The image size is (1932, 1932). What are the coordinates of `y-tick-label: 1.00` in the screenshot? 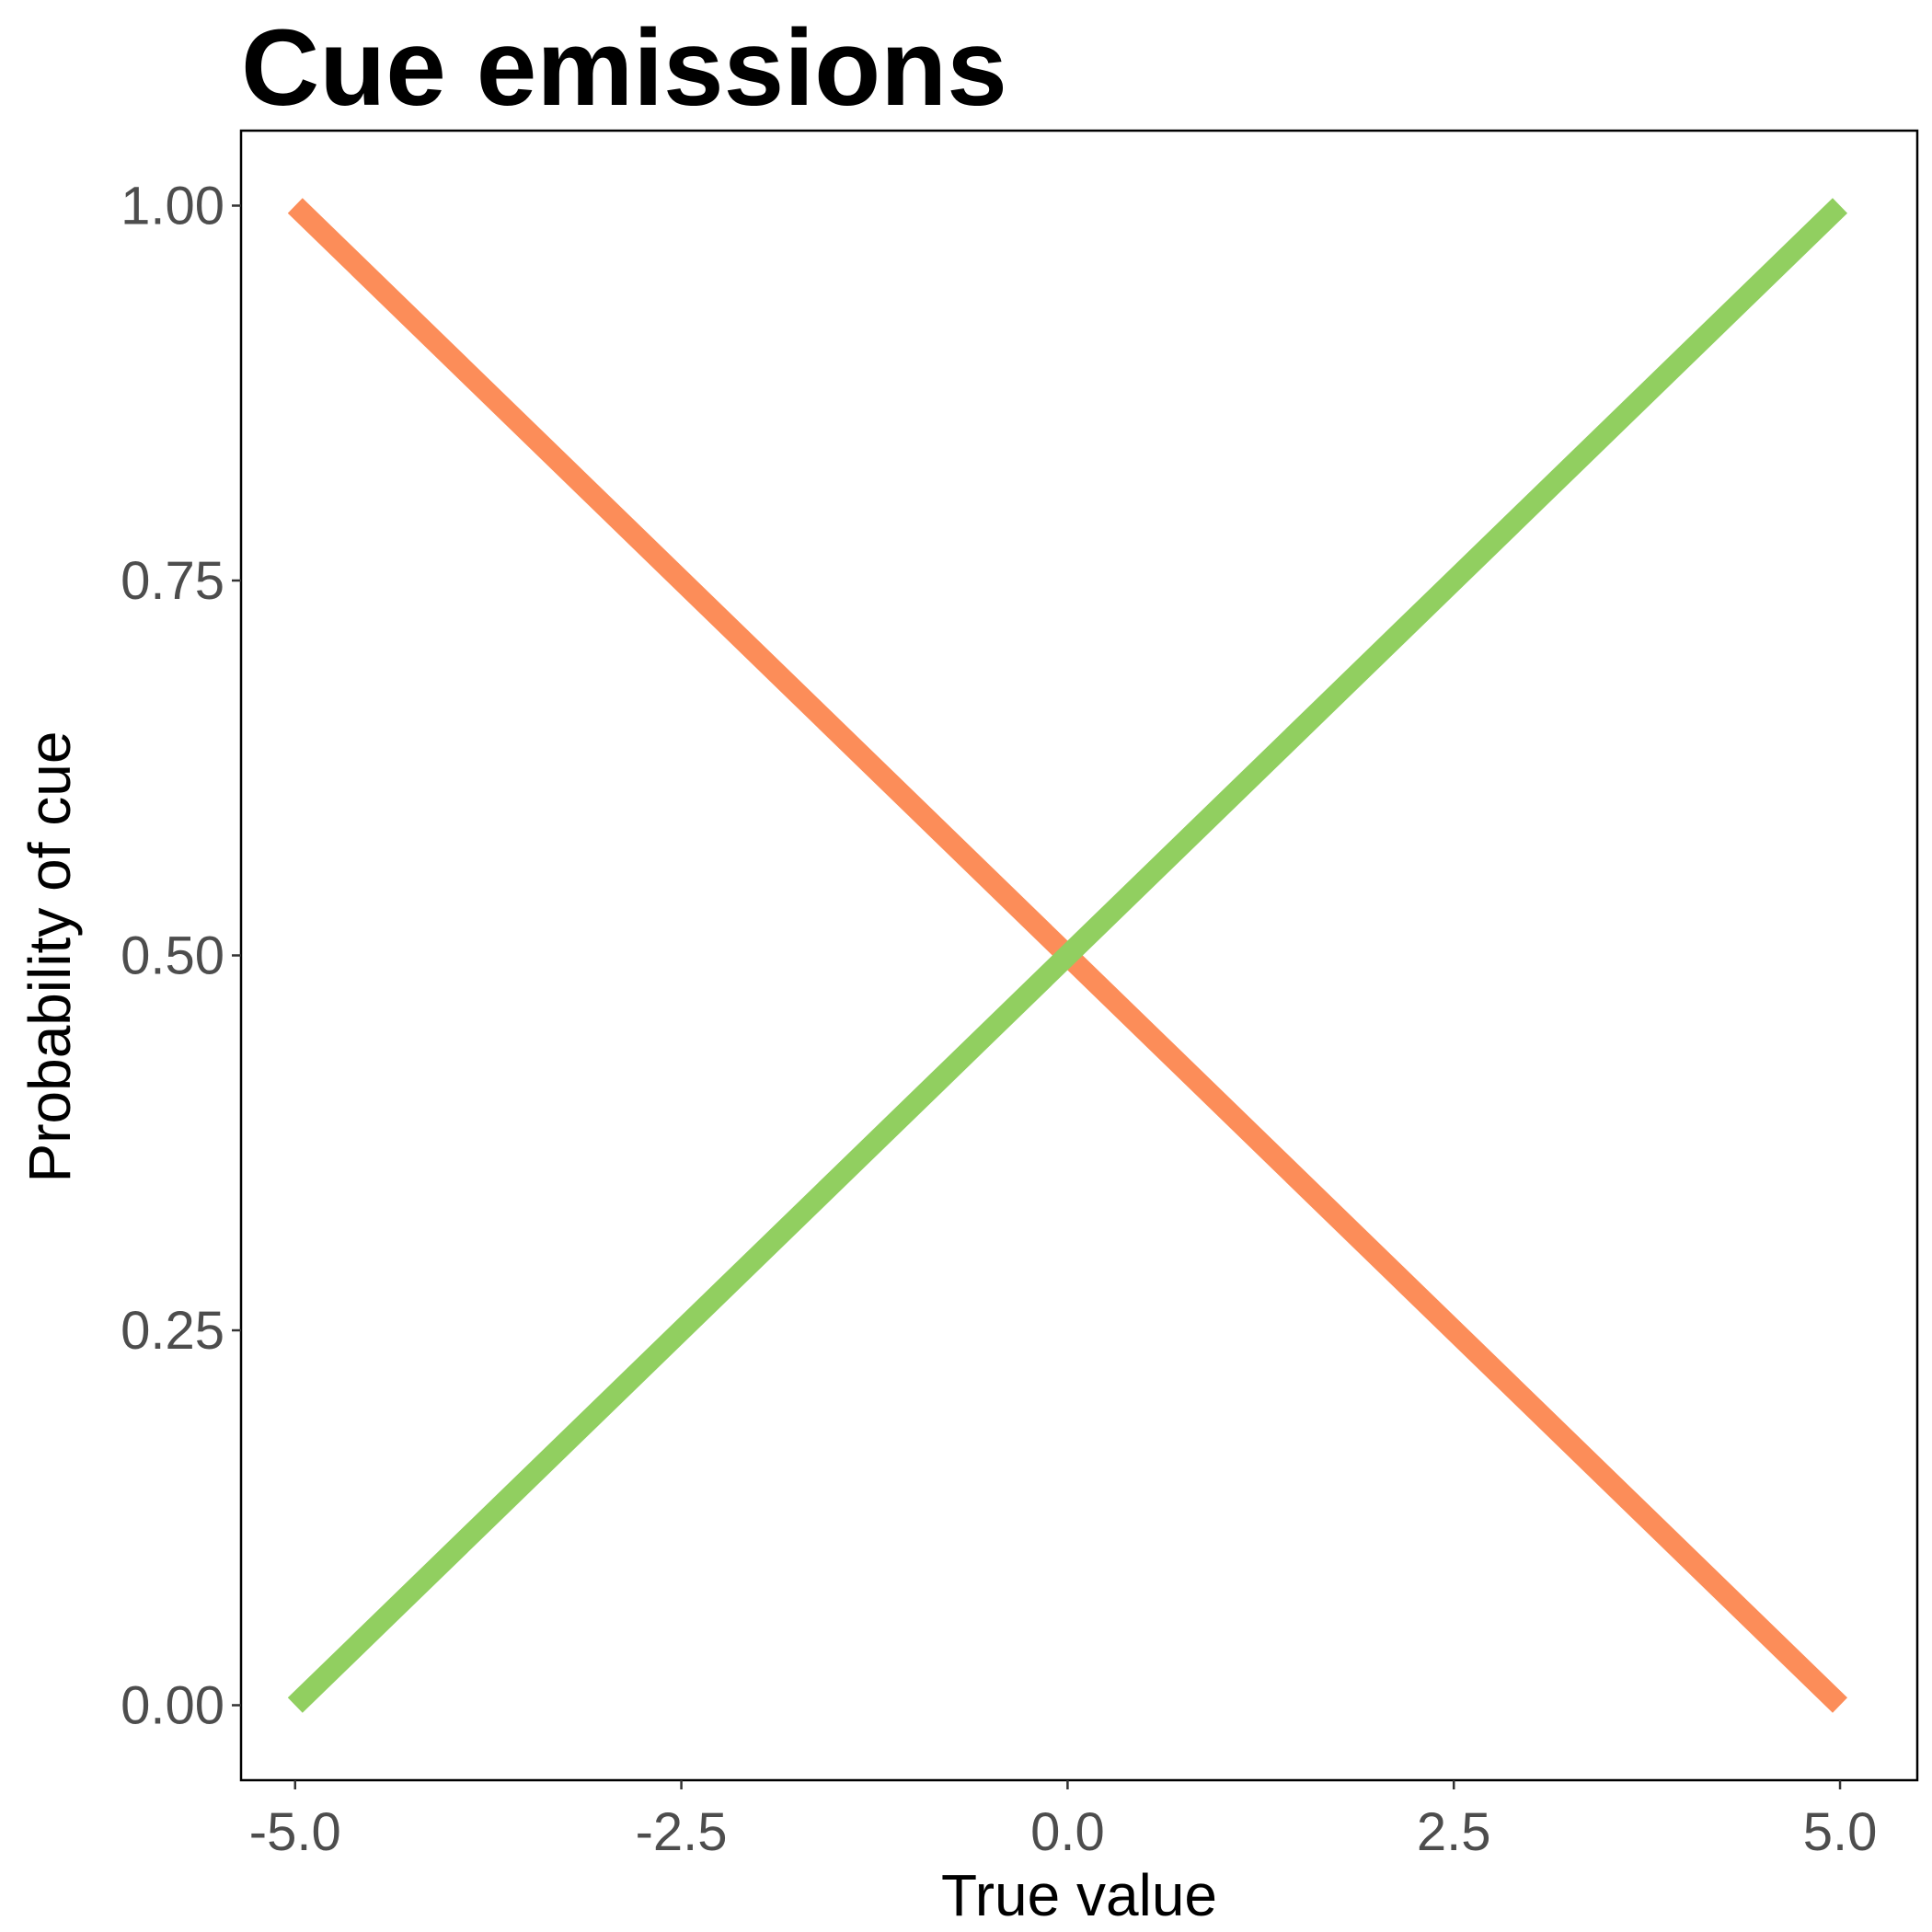 It's located at (172, 206).